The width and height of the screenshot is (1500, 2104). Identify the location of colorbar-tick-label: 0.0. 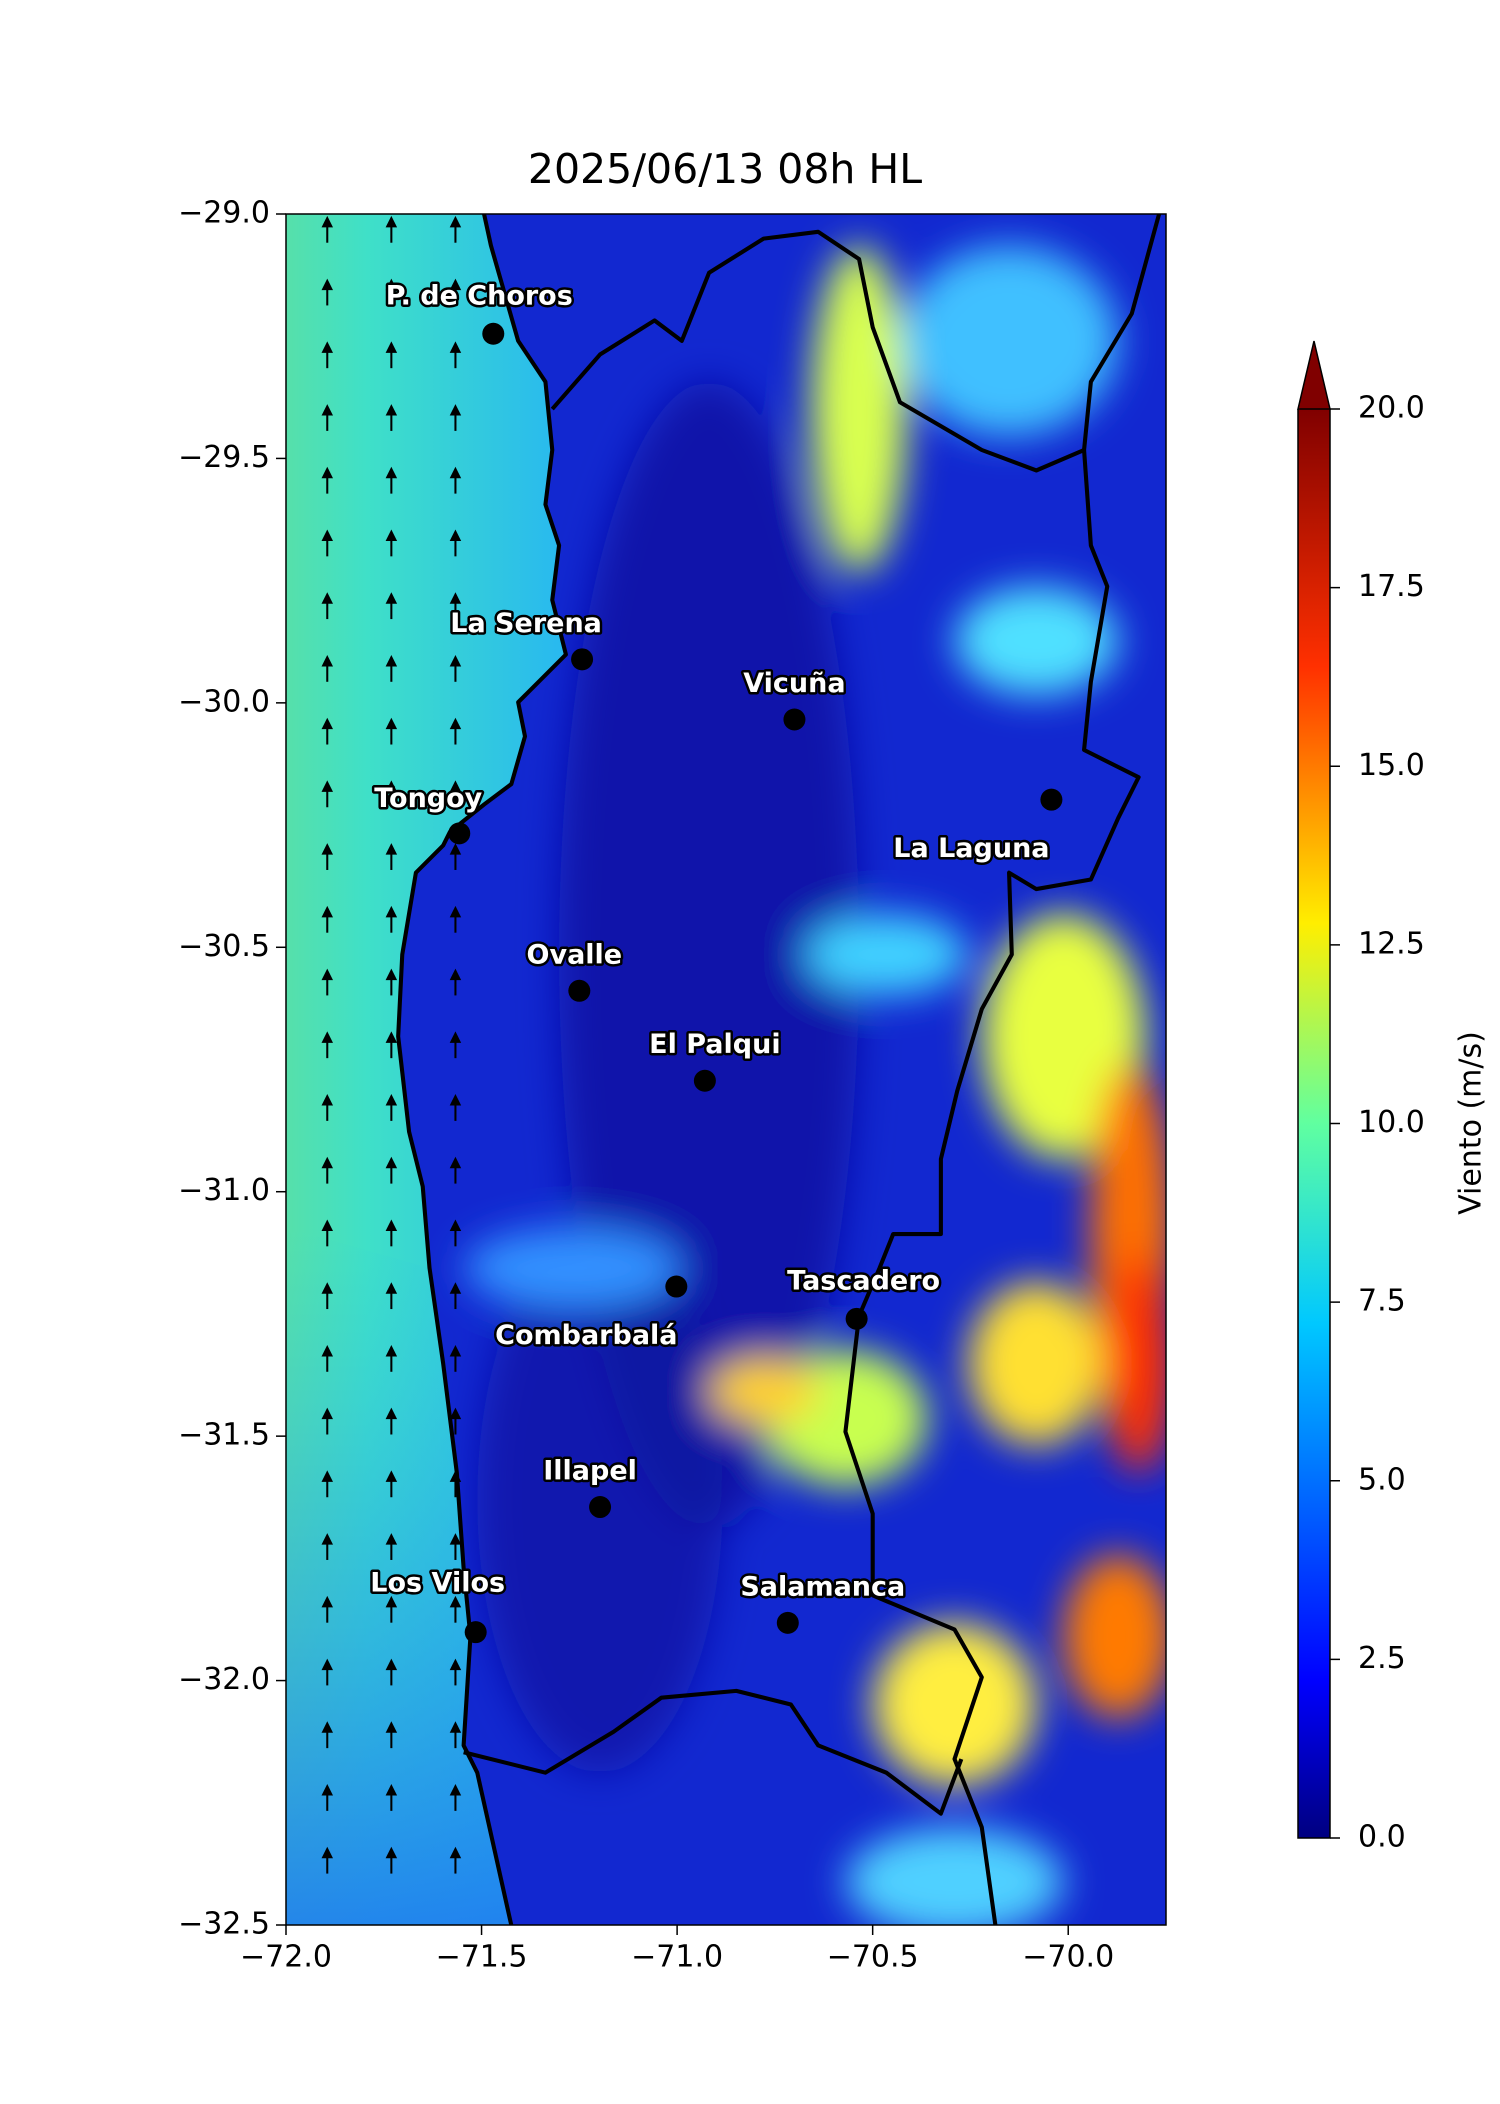
(1382, 1837).